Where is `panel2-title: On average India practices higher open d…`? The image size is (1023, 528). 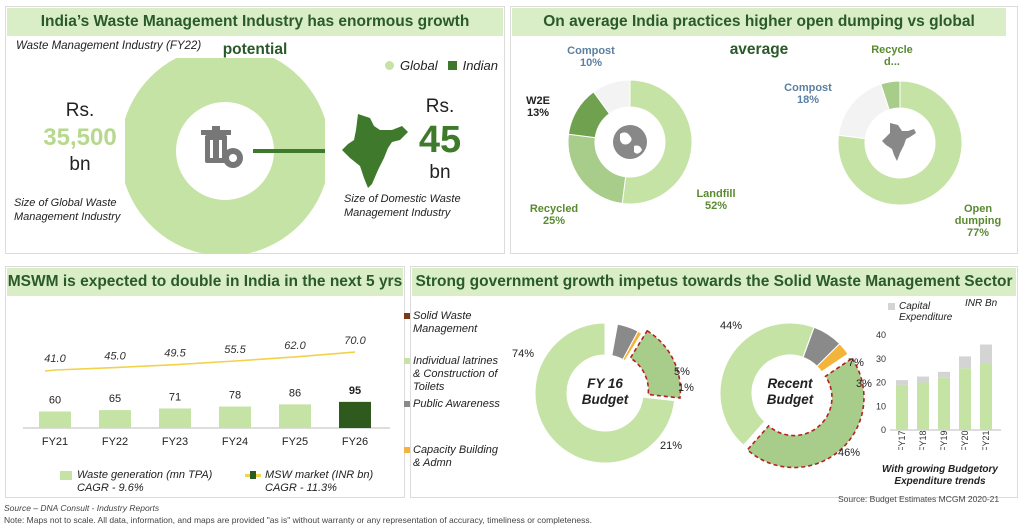 panel2-title: On average India practices higher open d… is located at coordinates (759, 33).